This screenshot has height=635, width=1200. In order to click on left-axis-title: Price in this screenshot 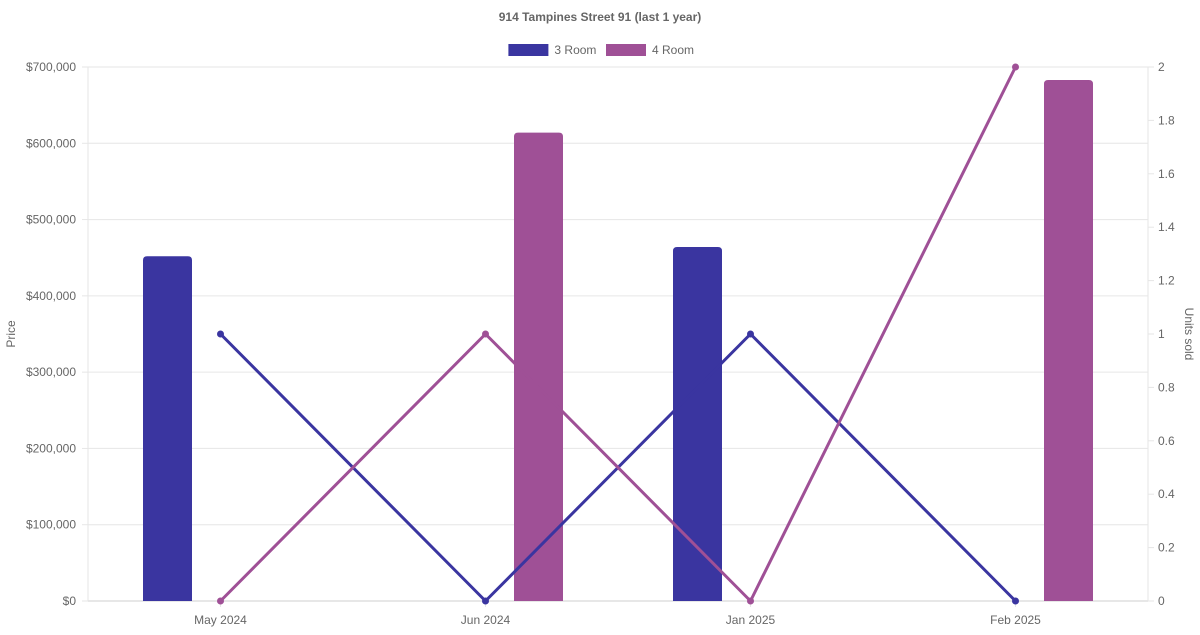, I will do `click(11, 334)`.